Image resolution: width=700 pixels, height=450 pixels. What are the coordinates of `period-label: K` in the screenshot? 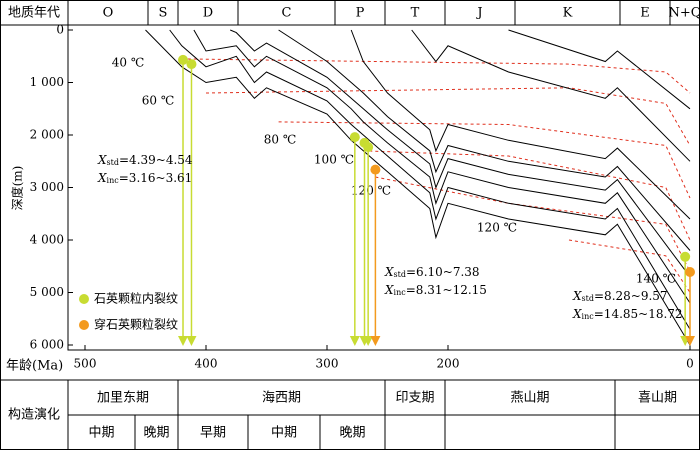 It's located at (568, 13).